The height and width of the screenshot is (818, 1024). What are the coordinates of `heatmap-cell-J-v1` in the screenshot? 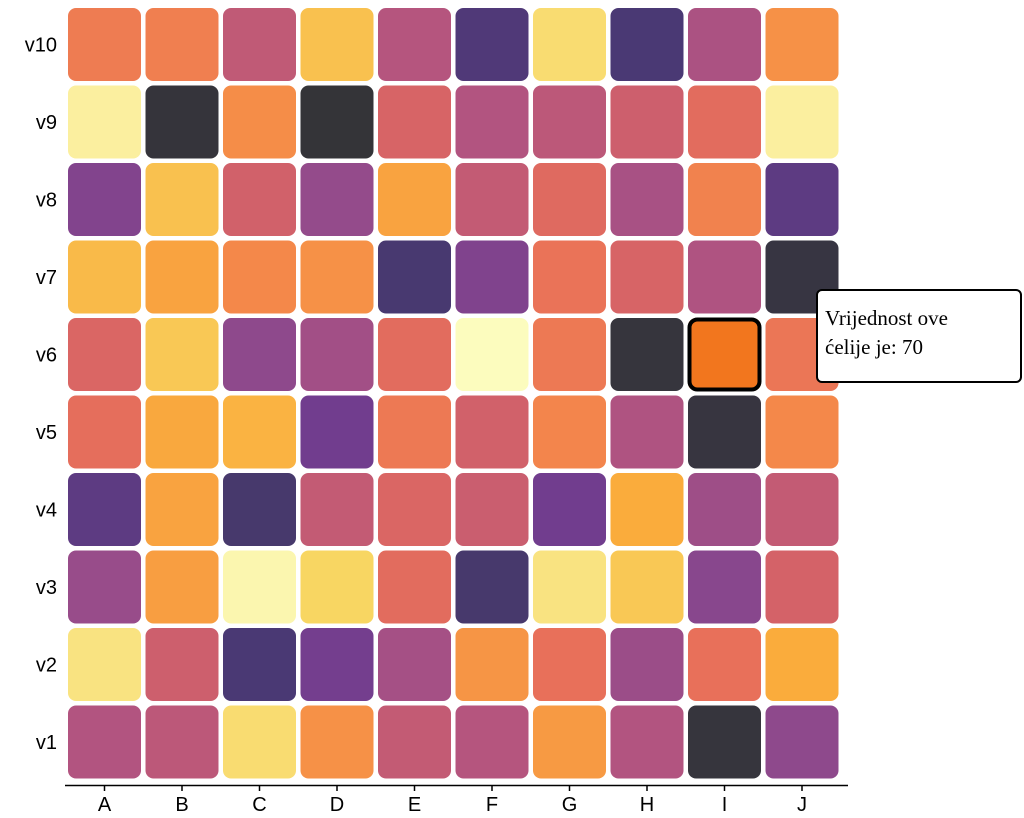 It's located at (802, 742).